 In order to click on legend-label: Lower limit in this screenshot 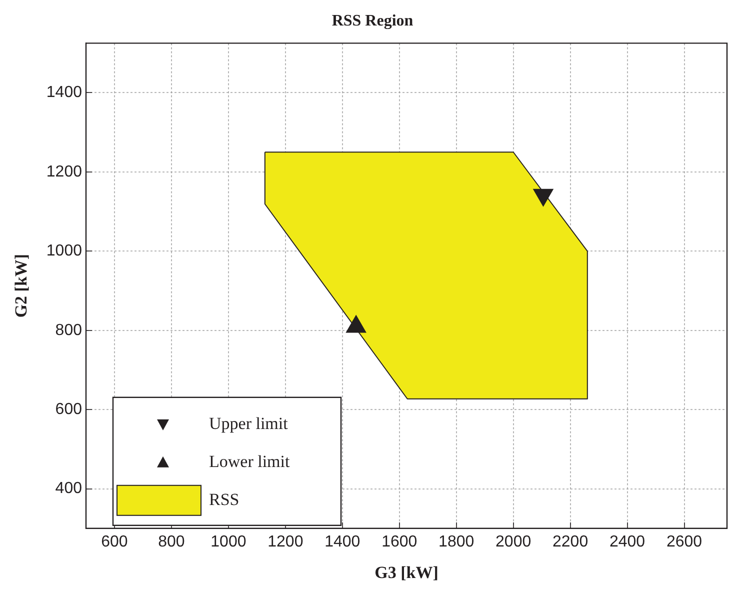, I will do `click(249, 461)`.